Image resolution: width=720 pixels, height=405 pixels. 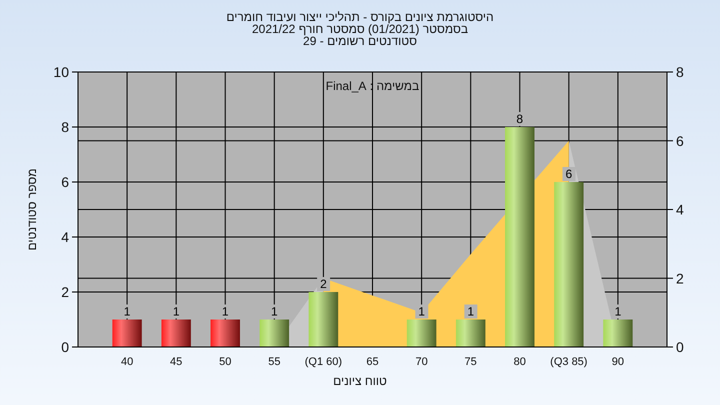 I want to click on x-tick-label: (Q1 60), so click(x=323, y=362).